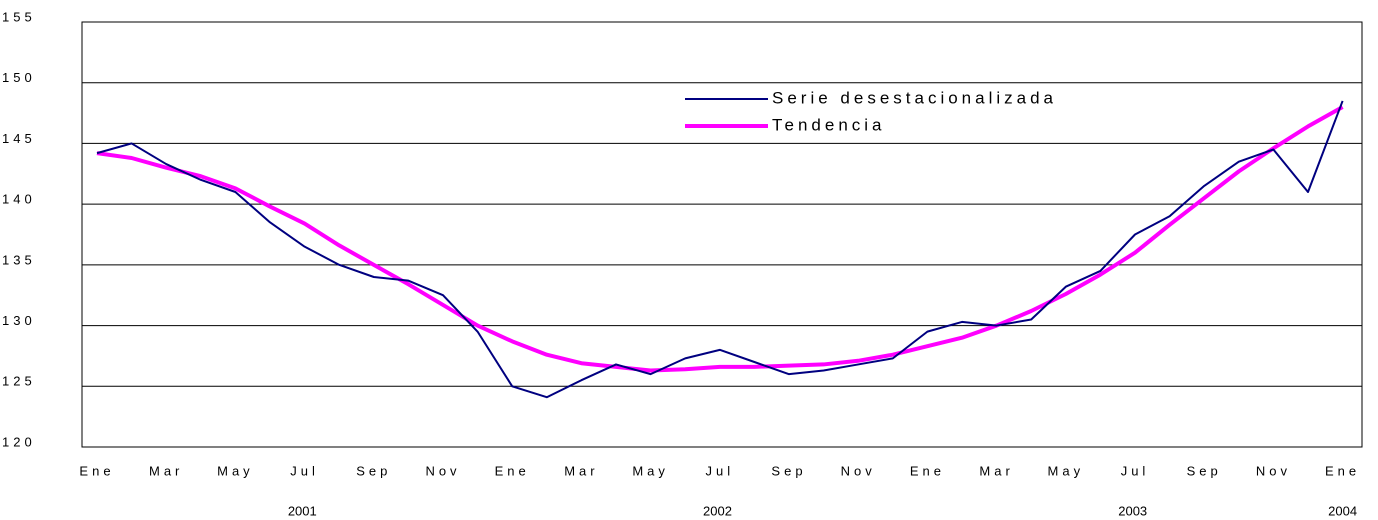 This screenshot has width=1378, height=520. What do you see at coordinates (717, 510) in the screenshot?
I see `year-label: 2002` at bounding box center [717, 510].